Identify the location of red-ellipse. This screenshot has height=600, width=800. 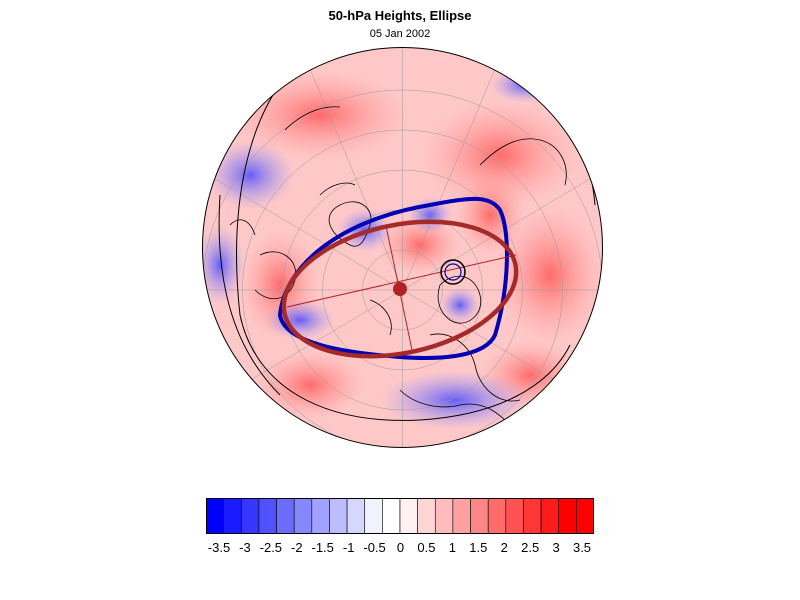
(400, 289).